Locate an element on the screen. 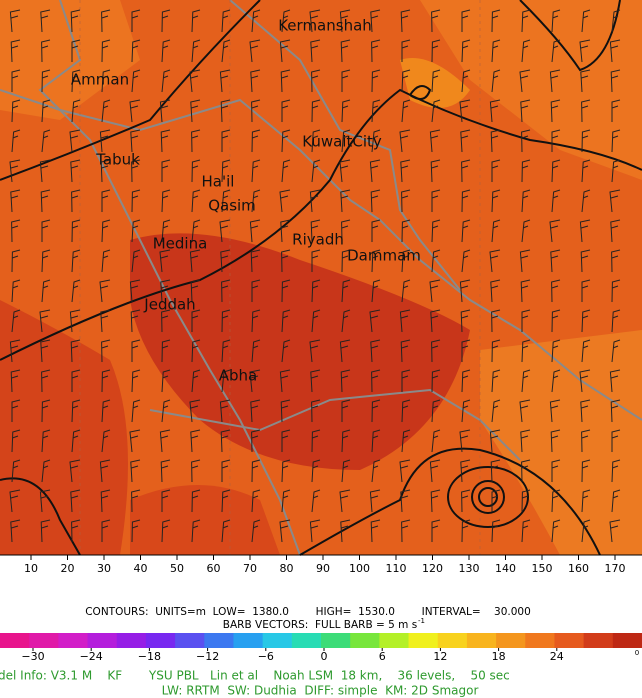 This screenshot has width=642, height=698. x-tick-label: 150 is located at coordinates (542, 568).